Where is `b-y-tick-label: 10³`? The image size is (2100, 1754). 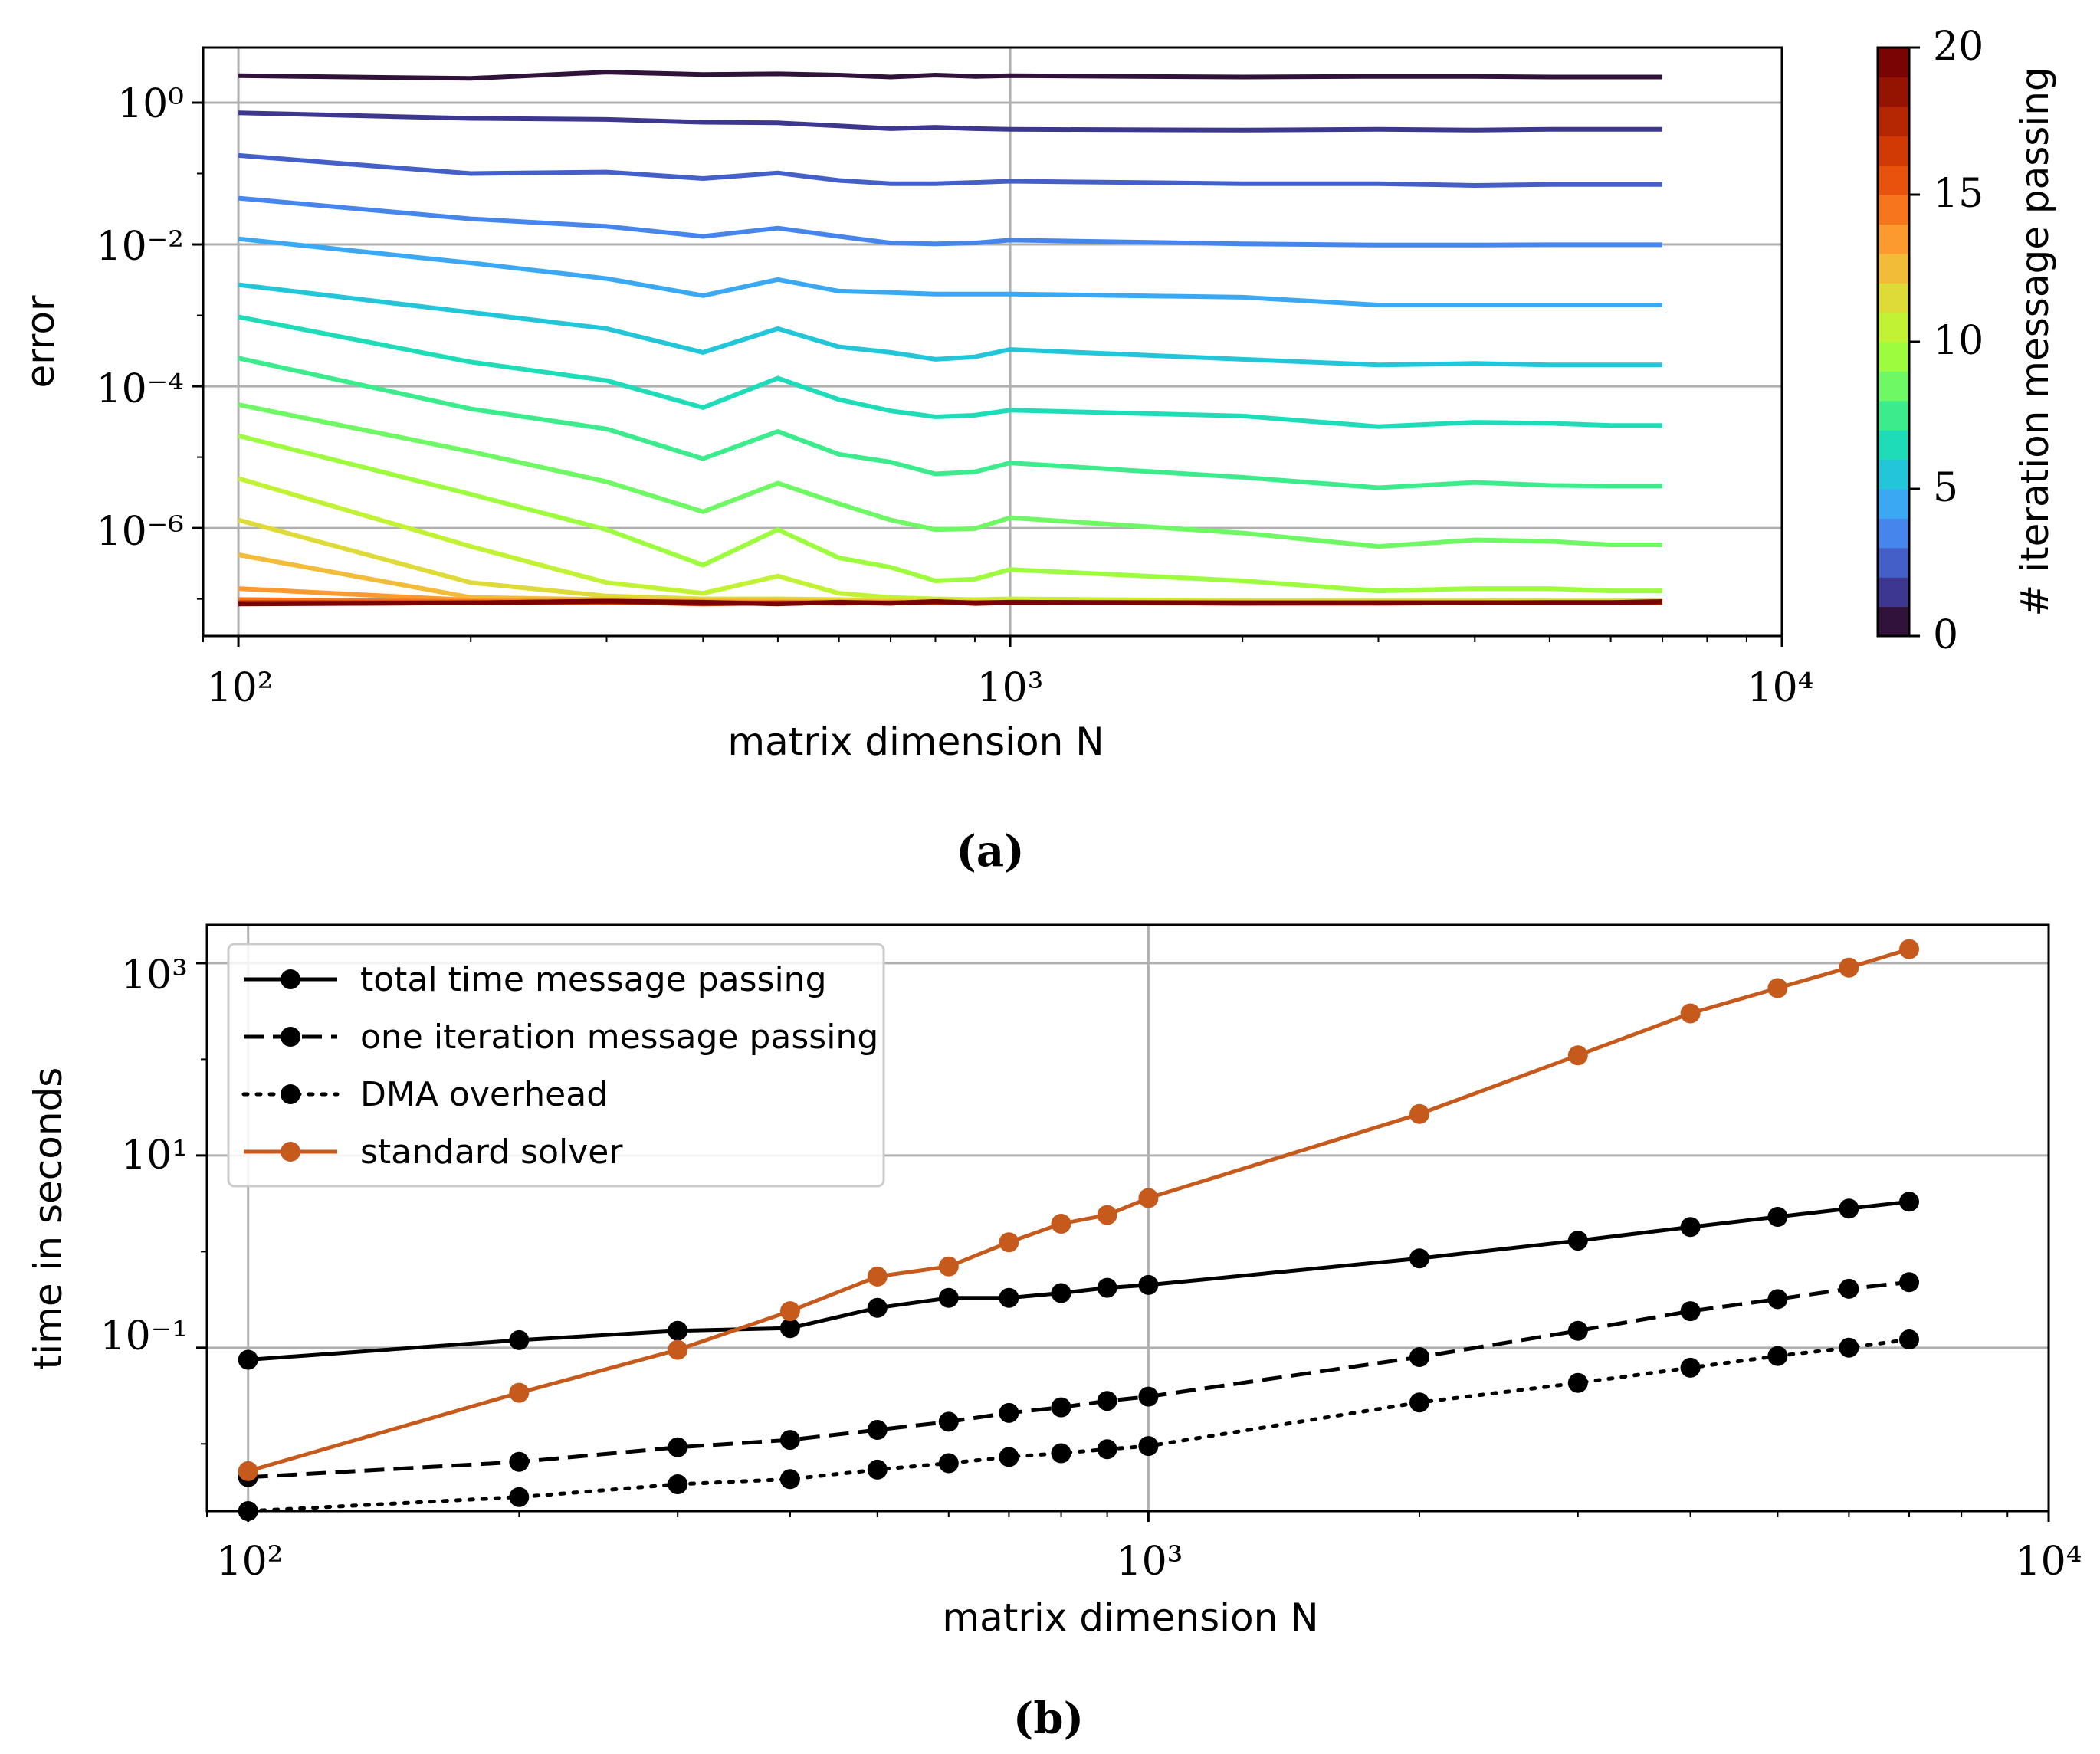
b-y-tick-label: 10³ is located at coordinates (154, 975).